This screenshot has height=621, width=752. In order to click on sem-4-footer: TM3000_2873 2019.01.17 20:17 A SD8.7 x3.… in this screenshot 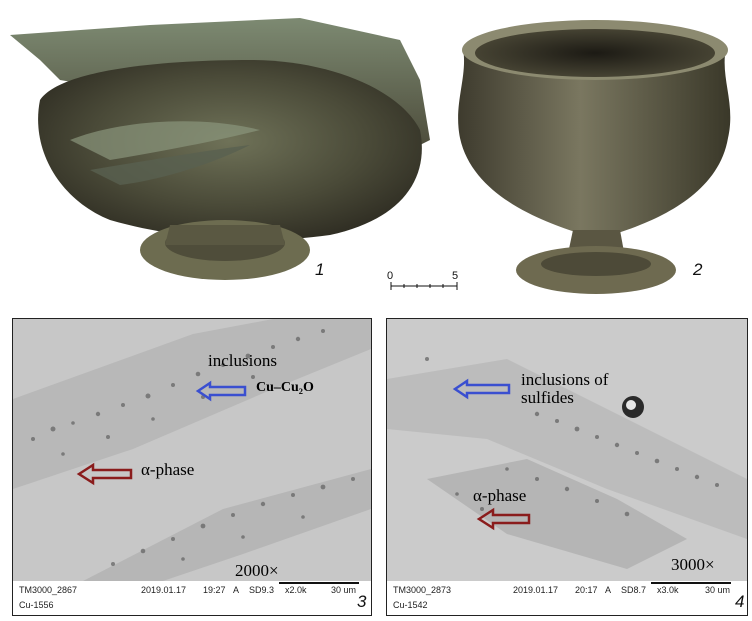, I will do `click(567, 598)`.